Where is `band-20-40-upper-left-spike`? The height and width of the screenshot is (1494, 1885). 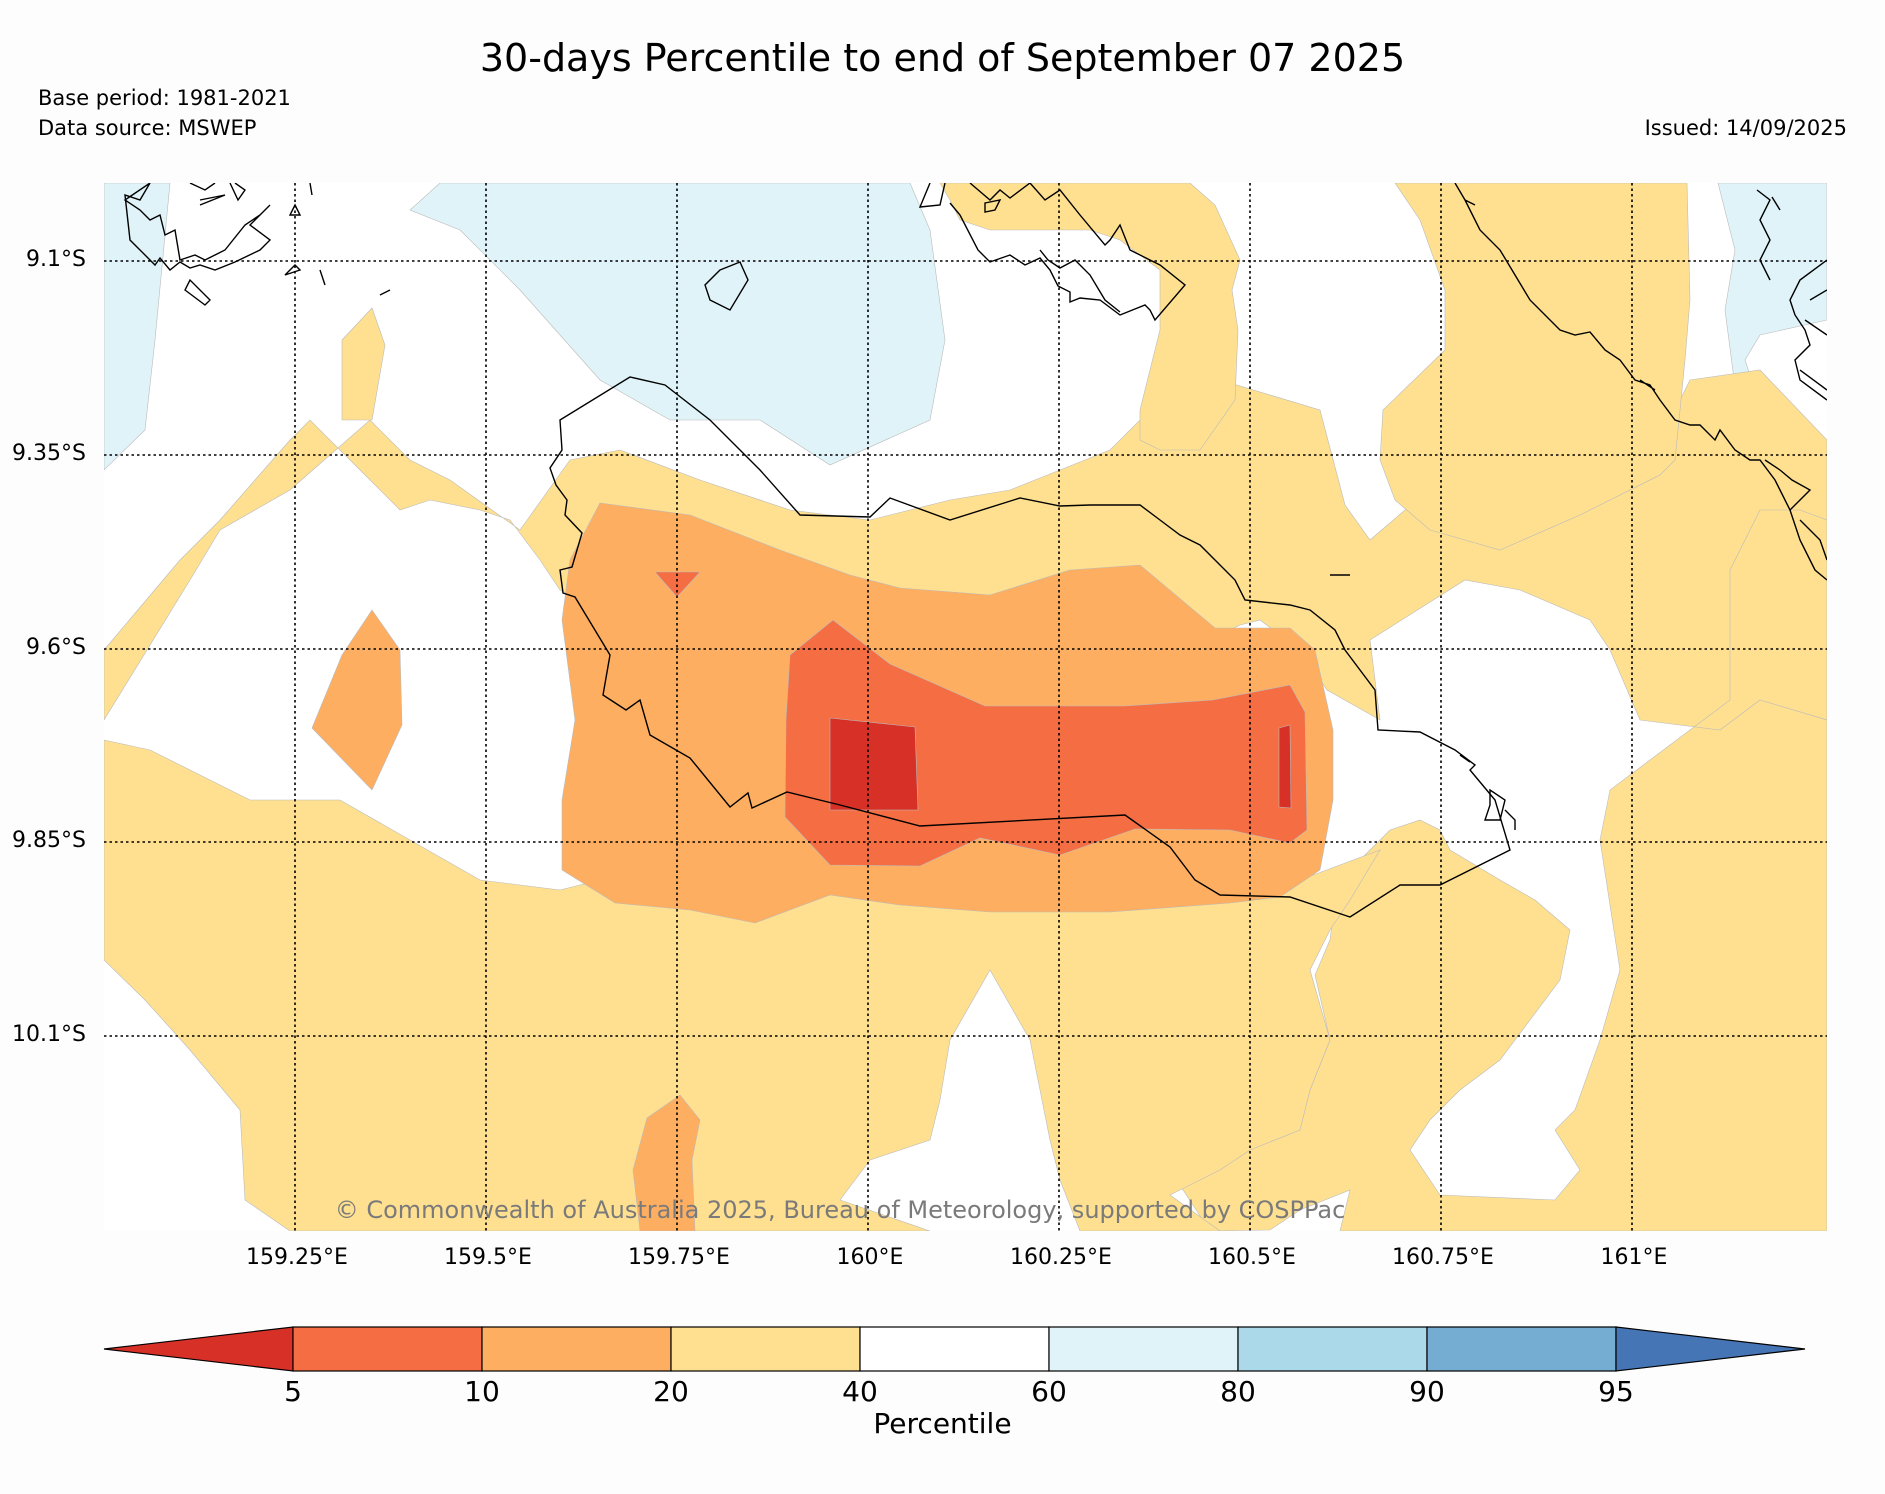
band-20-40-upper-left-spike is located at coordinates (363, 364).